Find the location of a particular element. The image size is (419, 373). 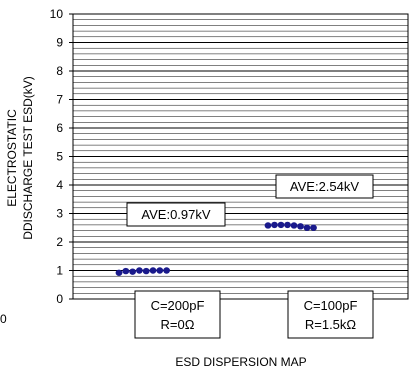

y-tick-label: 2 is located at coordinates (59, 242).